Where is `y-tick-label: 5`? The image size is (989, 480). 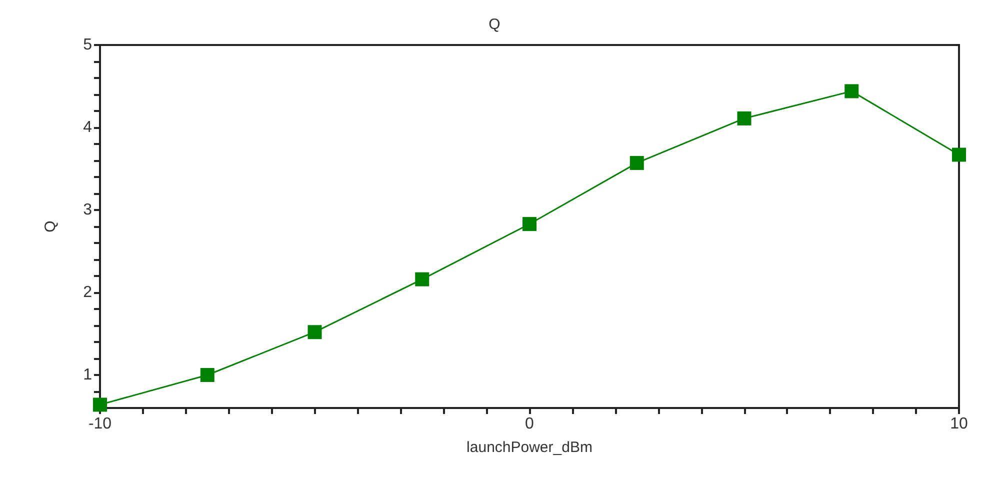 y-tick-label: 5 is located at coordinates (87, 45).